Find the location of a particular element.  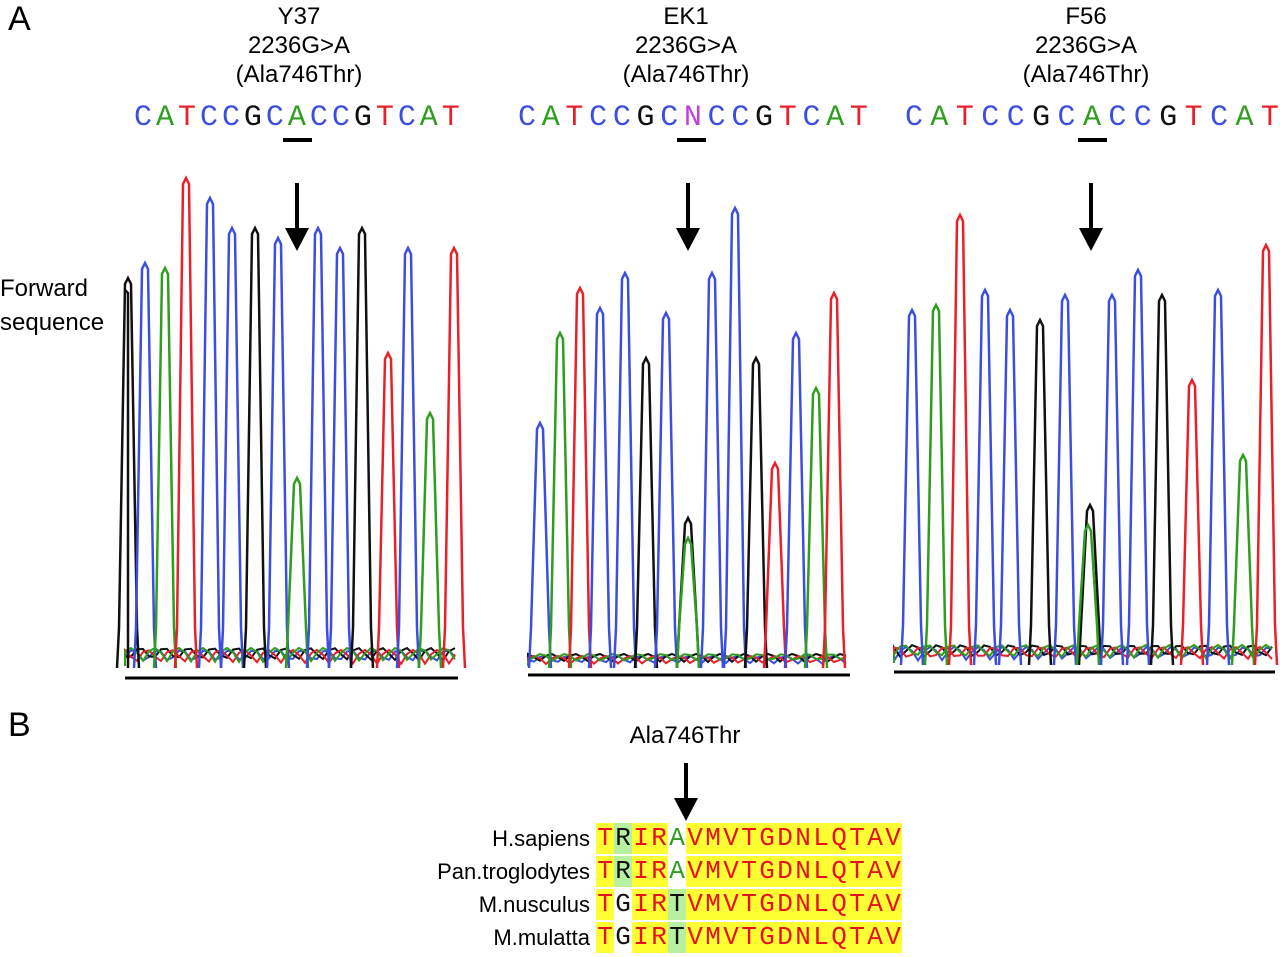

mutation-markers is located at coordinates (695, 194).